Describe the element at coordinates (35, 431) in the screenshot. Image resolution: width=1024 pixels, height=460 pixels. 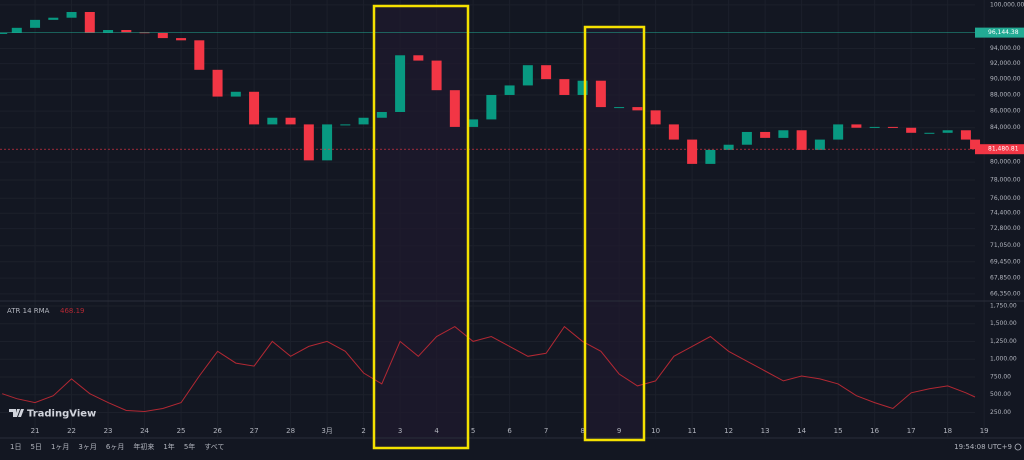
I see `x-tick-label: 21` at that location.